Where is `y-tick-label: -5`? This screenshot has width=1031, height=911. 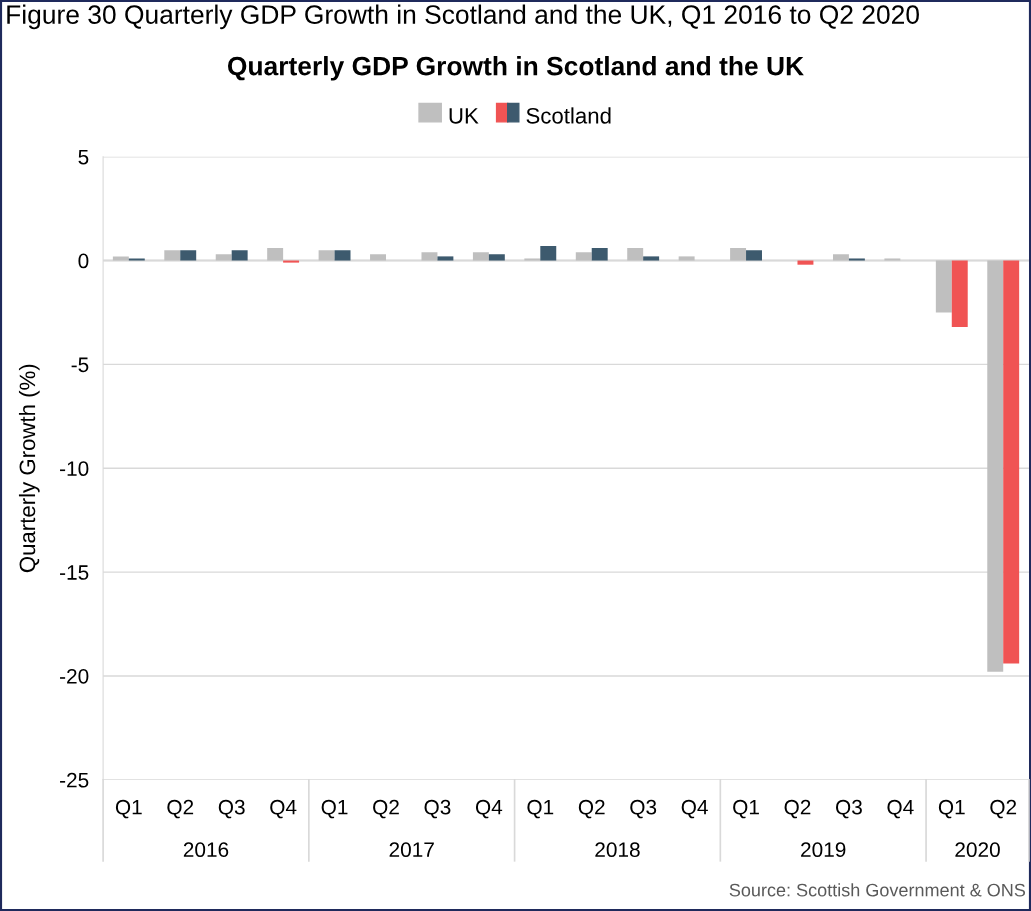
y-tick-label: -5 is located at coordinates (80, 365).